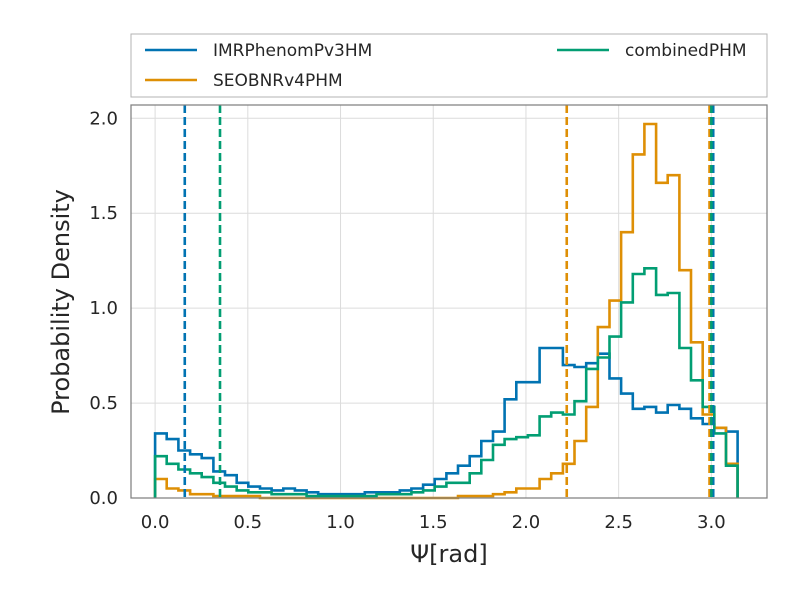  I want to click on y-tick-labels: 0.0 0.5 1.0 1.5 2.0, so click(103, 308).